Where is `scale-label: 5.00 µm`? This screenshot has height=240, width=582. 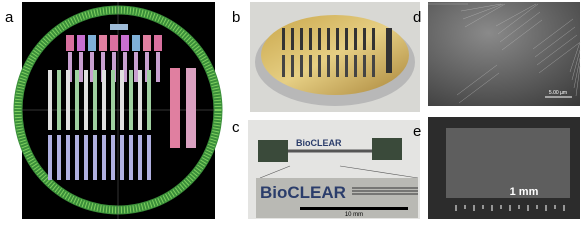
scale-label: 5.00 µm is located at coordinates (558, 93).